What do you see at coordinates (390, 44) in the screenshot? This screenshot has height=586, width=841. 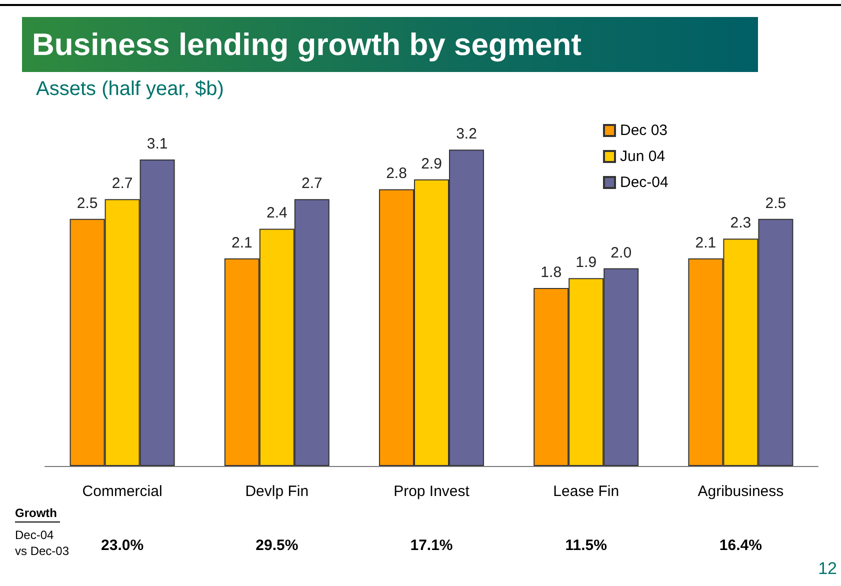 I see `chart-title: Business lending growth by segment` at bounding box center [390, 44].